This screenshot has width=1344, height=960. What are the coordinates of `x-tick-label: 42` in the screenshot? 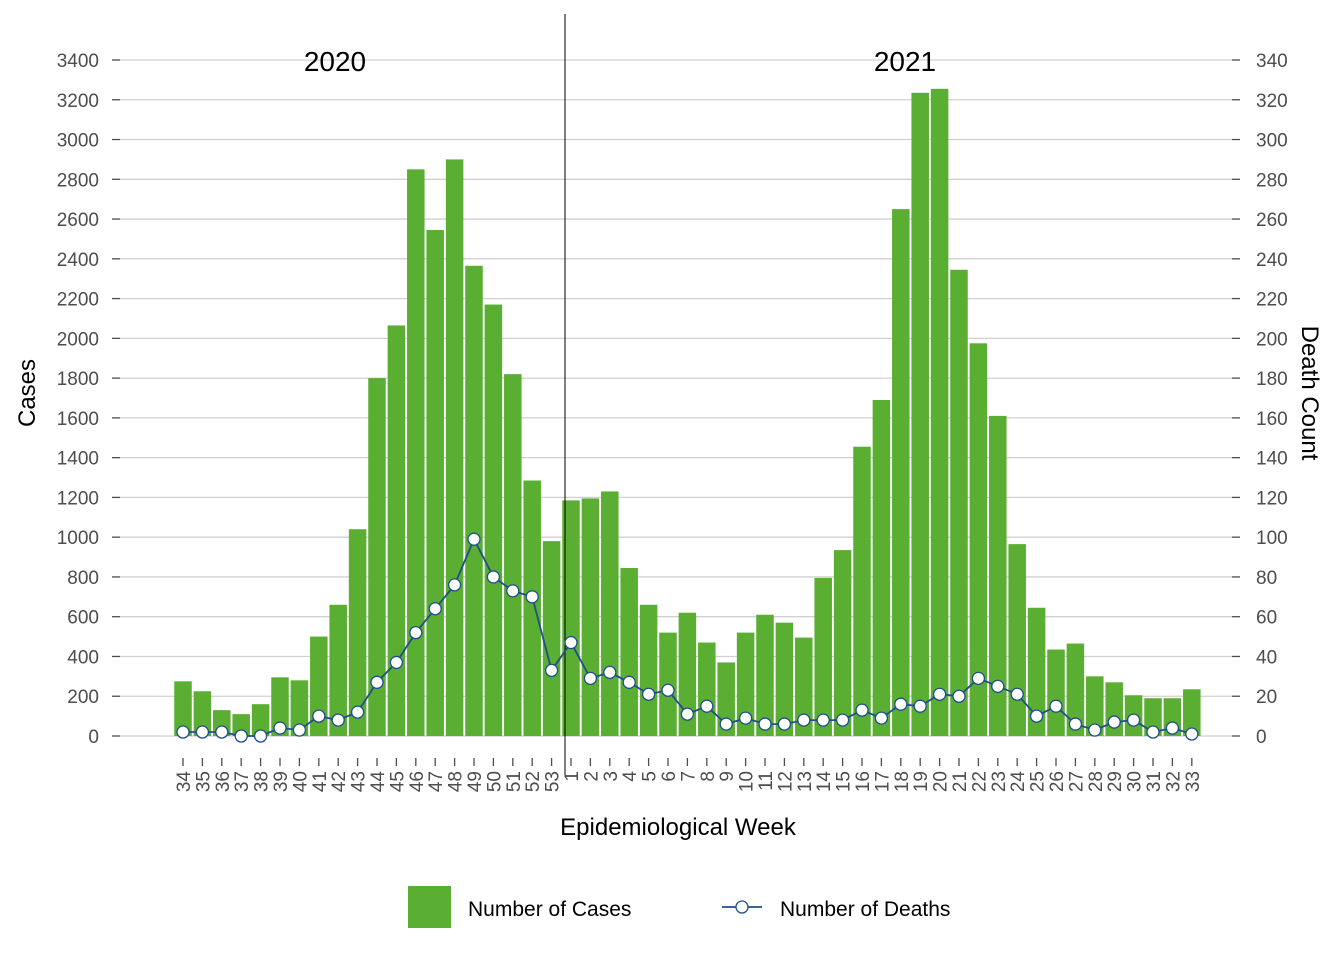 It's located at (339, 781).